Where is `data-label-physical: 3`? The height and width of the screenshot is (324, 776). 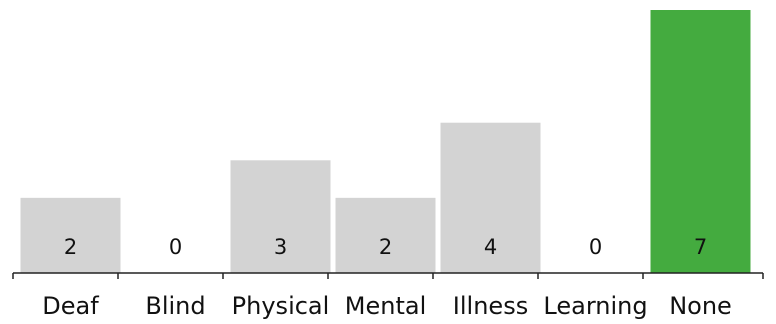 data-label-physical: 3 is located at coordinates (280, 247).